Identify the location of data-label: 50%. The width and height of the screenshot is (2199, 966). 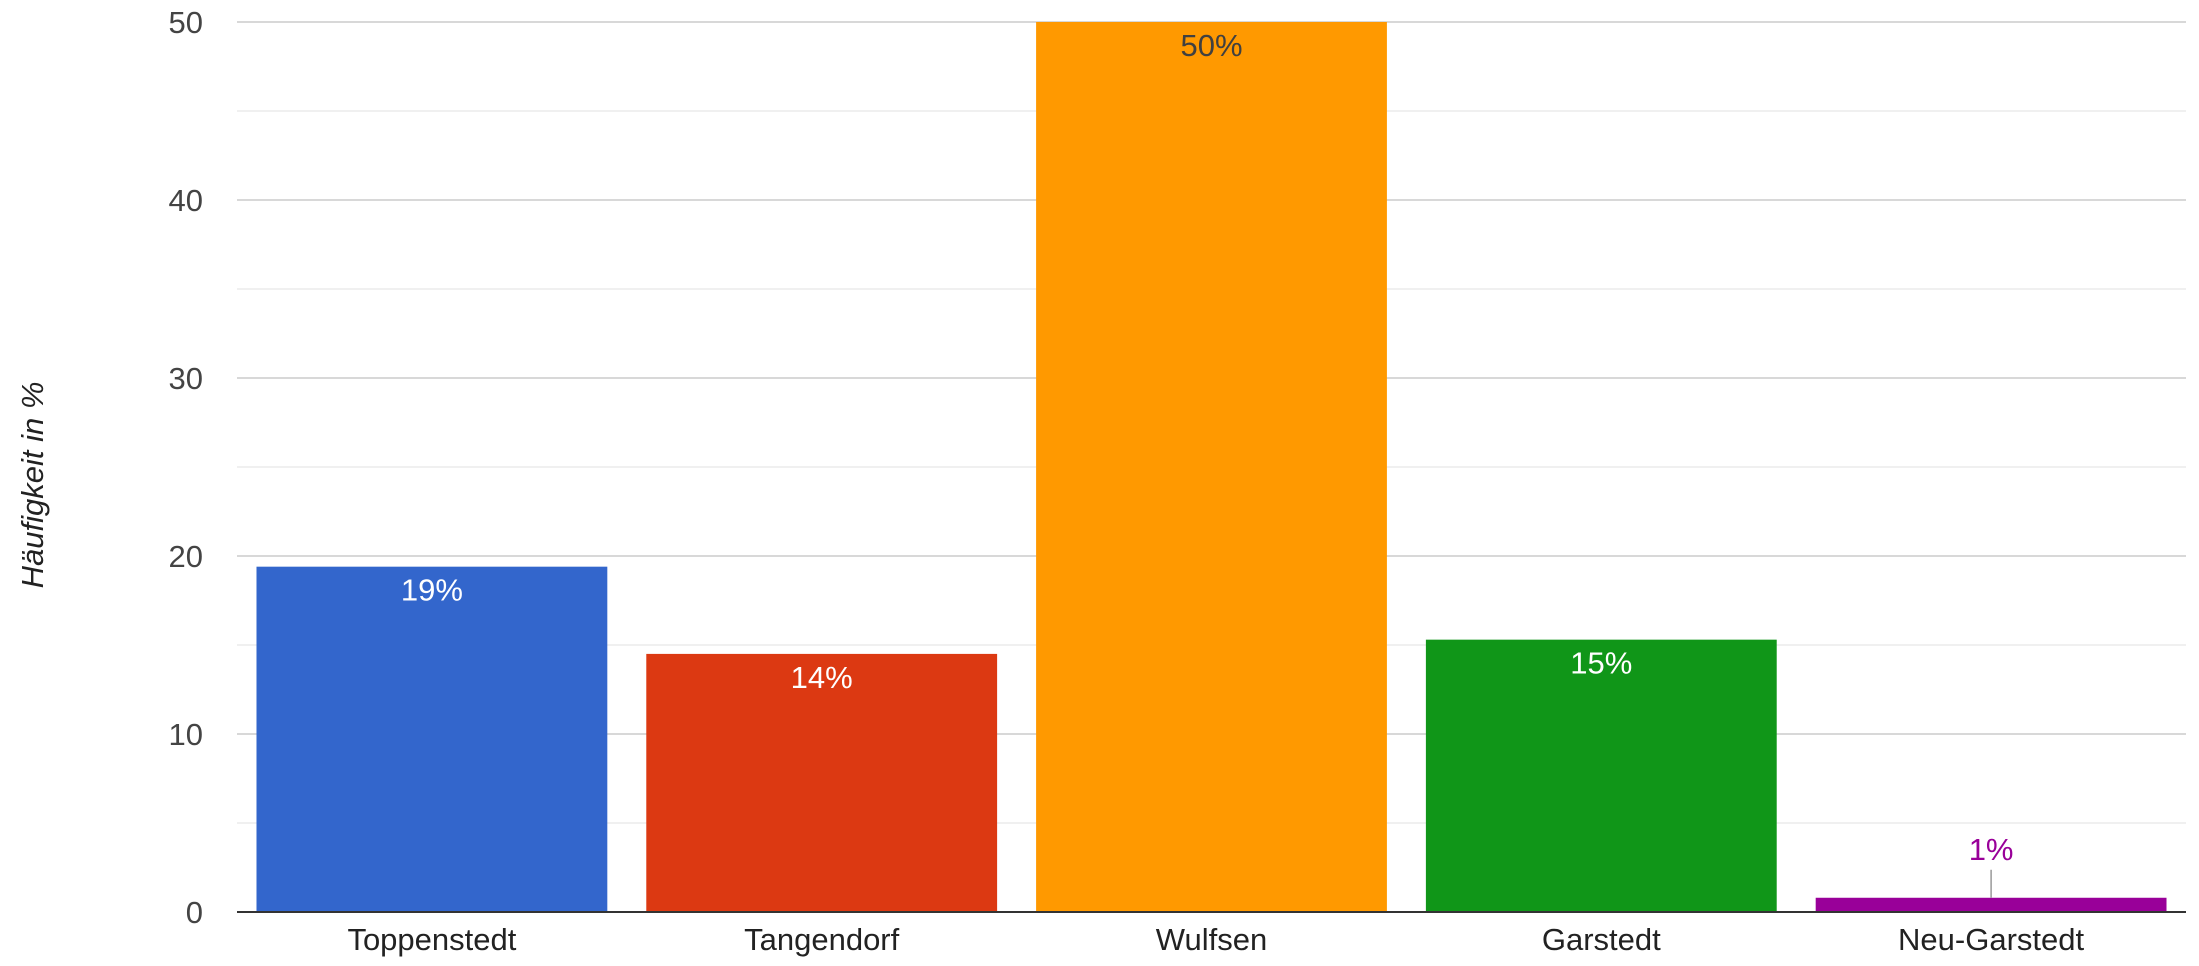
(1211, 45).